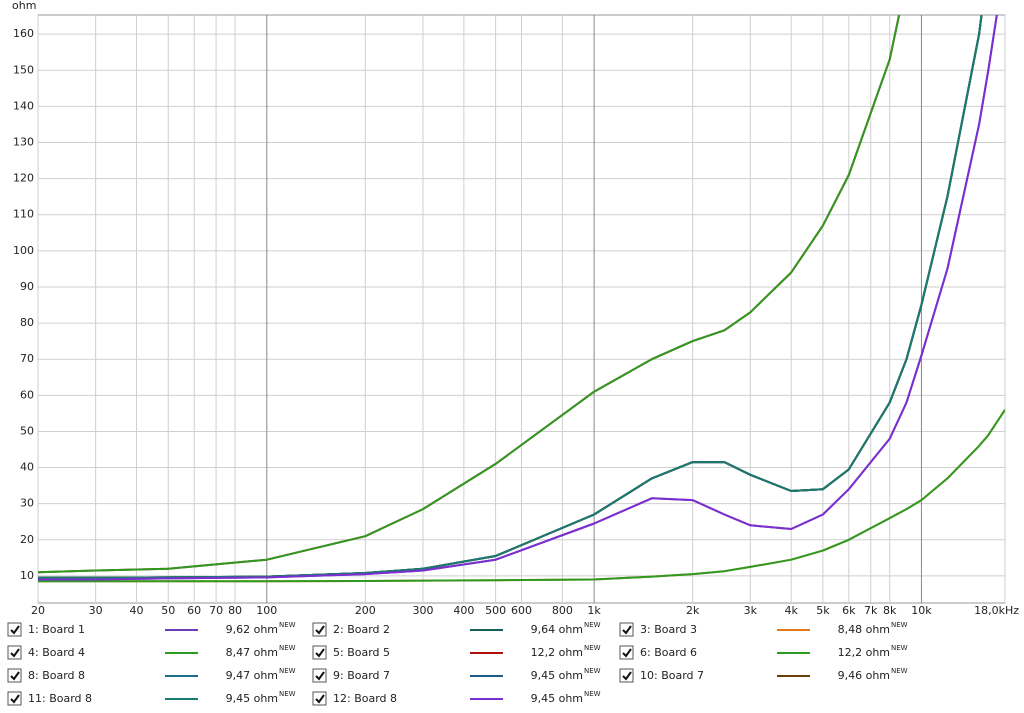 The height and width of the screenshot is (713, 1024). I want to click on x-tick-label: 4k, so click(791, 610).